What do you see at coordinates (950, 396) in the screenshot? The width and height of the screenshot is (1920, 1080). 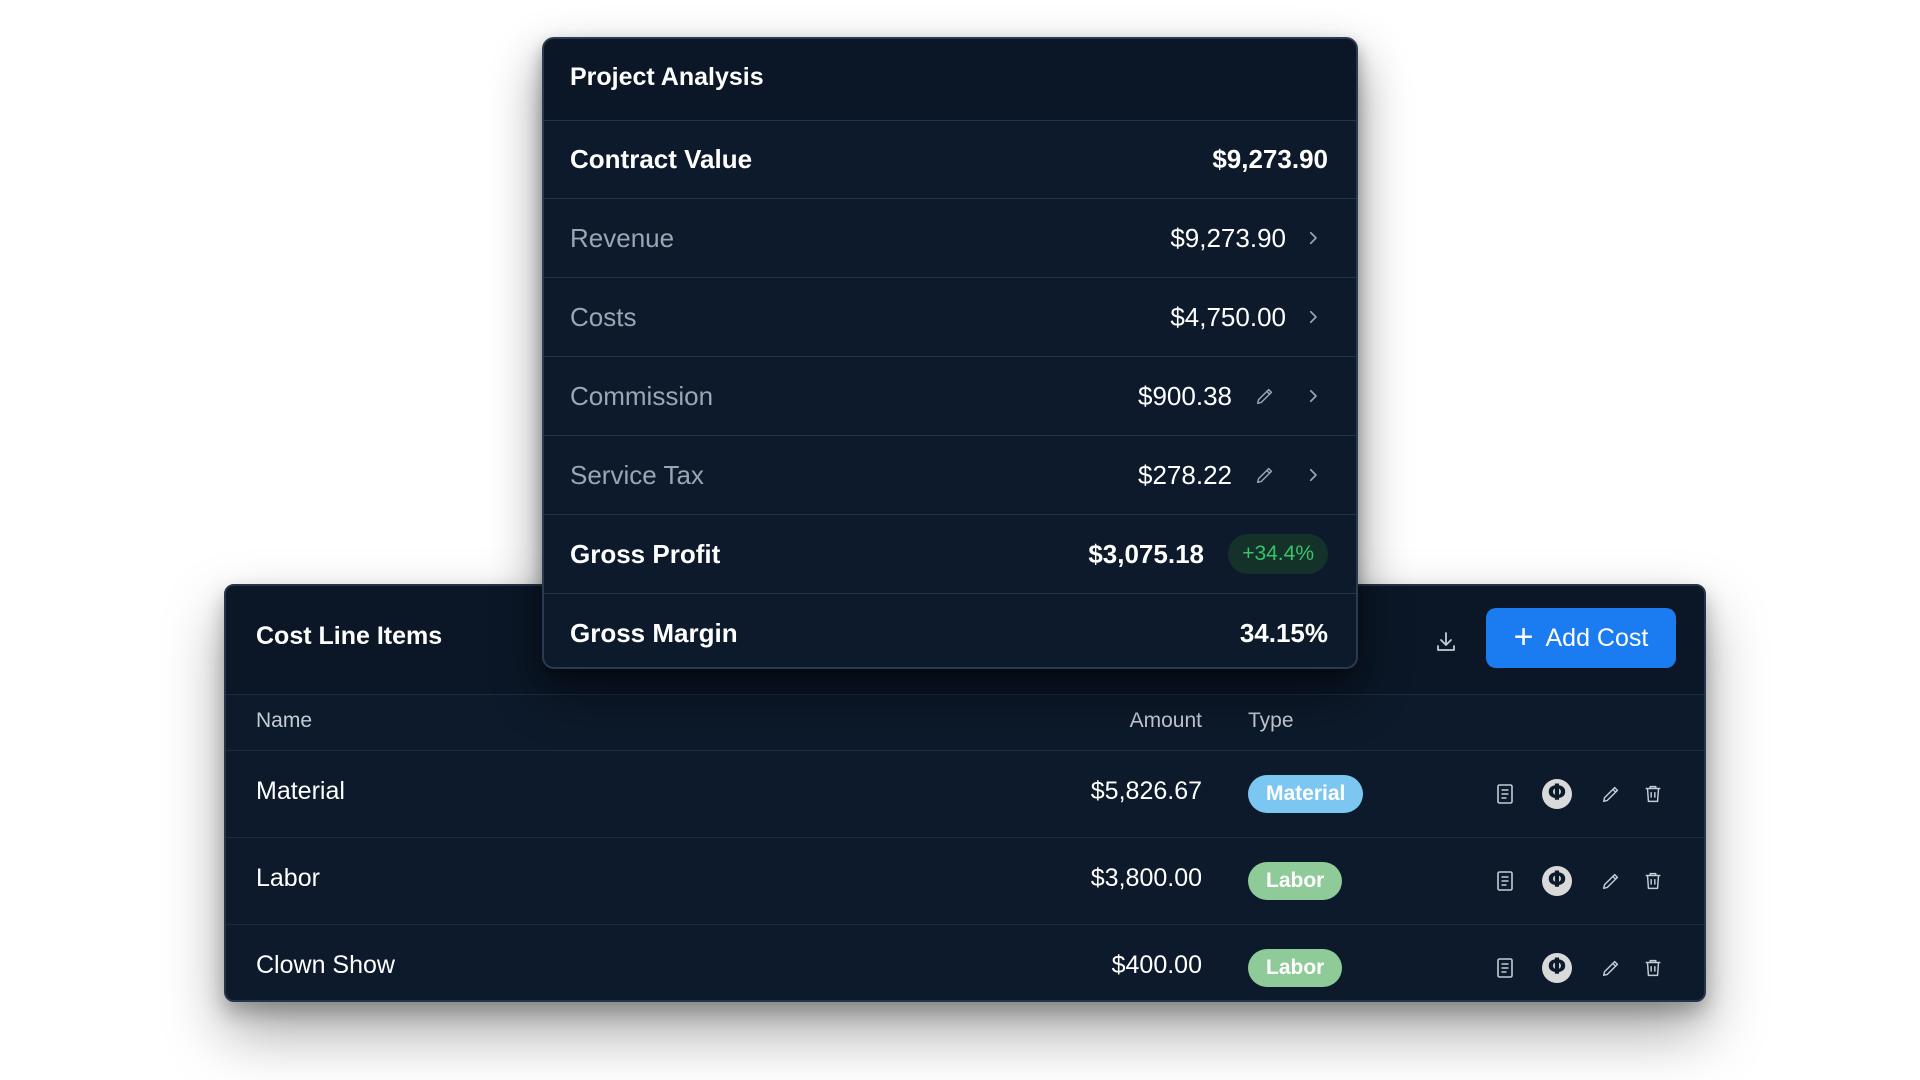 I see `commission-row: Commission $900.38` at bounding box center [950, 396].